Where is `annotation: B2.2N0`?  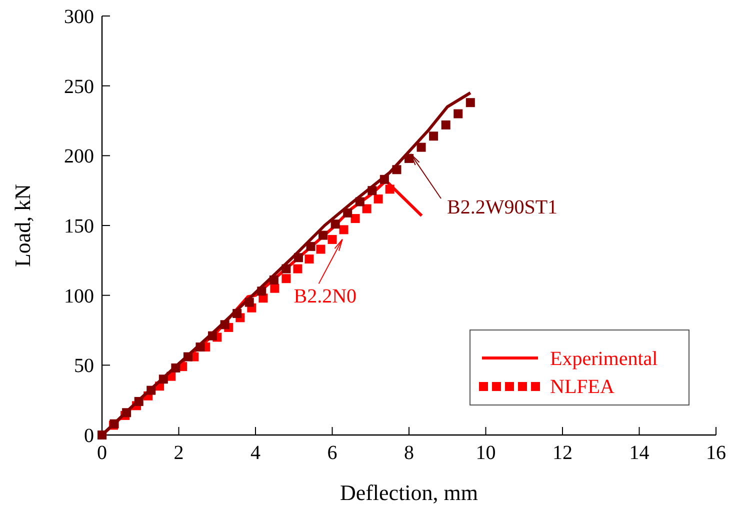 annotation: B2.2N0 is located at coordinates (325, 297).